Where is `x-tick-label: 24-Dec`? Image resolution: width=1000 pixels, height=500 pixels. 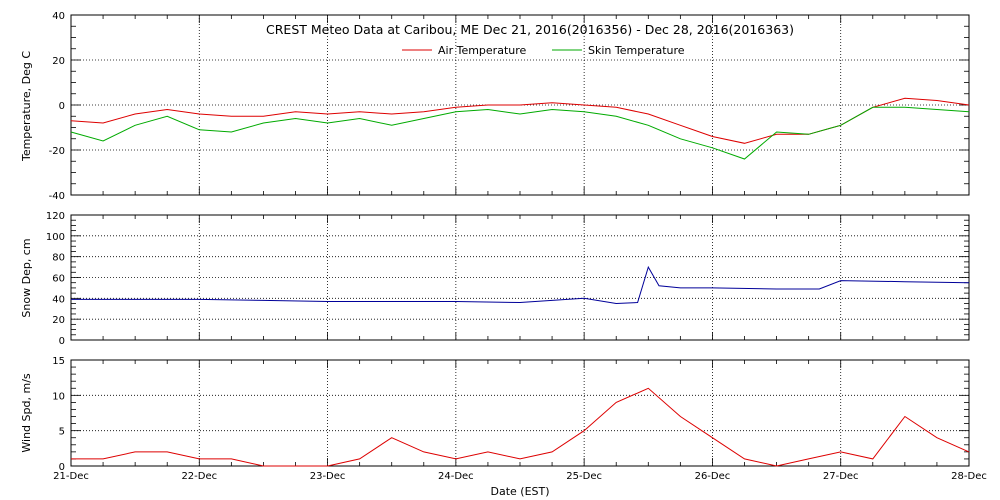 x-tick-label: 24-Dec is located at coordinates (456, 476).